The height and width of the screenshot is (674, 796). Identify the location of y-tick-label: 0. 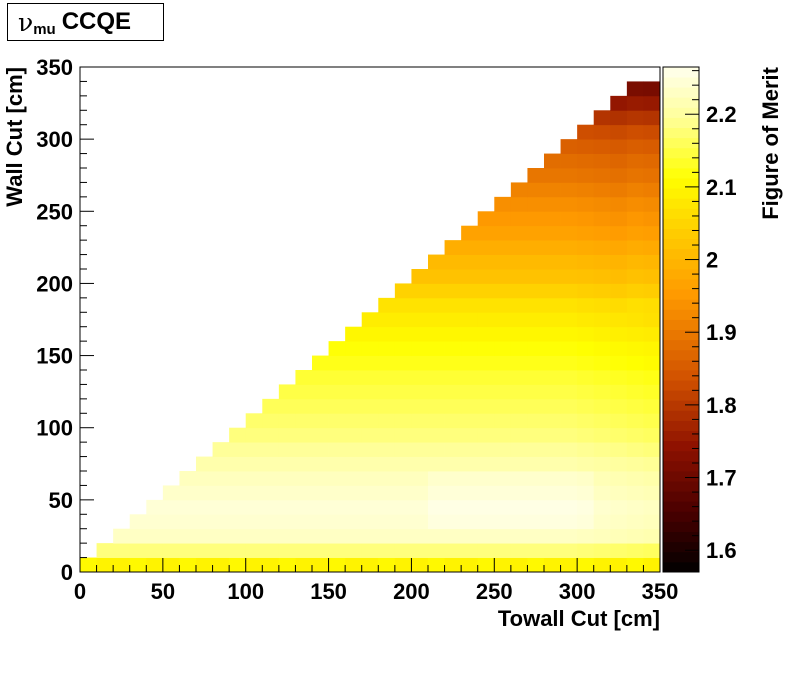
(67, 572).